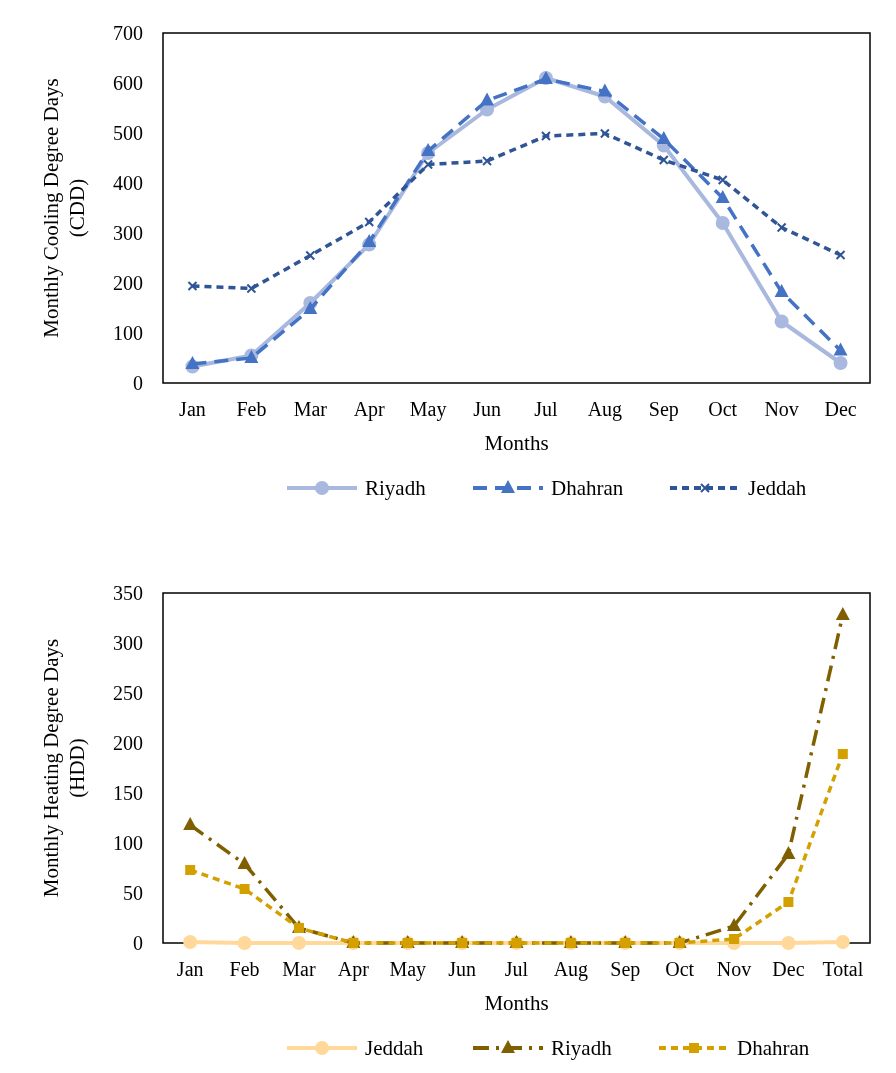 The width and height of the screenshot is (896, 1073). Describe the element at coordinates (843, 969) in the screenshot. I see `x-tick-label: Total` at that location.